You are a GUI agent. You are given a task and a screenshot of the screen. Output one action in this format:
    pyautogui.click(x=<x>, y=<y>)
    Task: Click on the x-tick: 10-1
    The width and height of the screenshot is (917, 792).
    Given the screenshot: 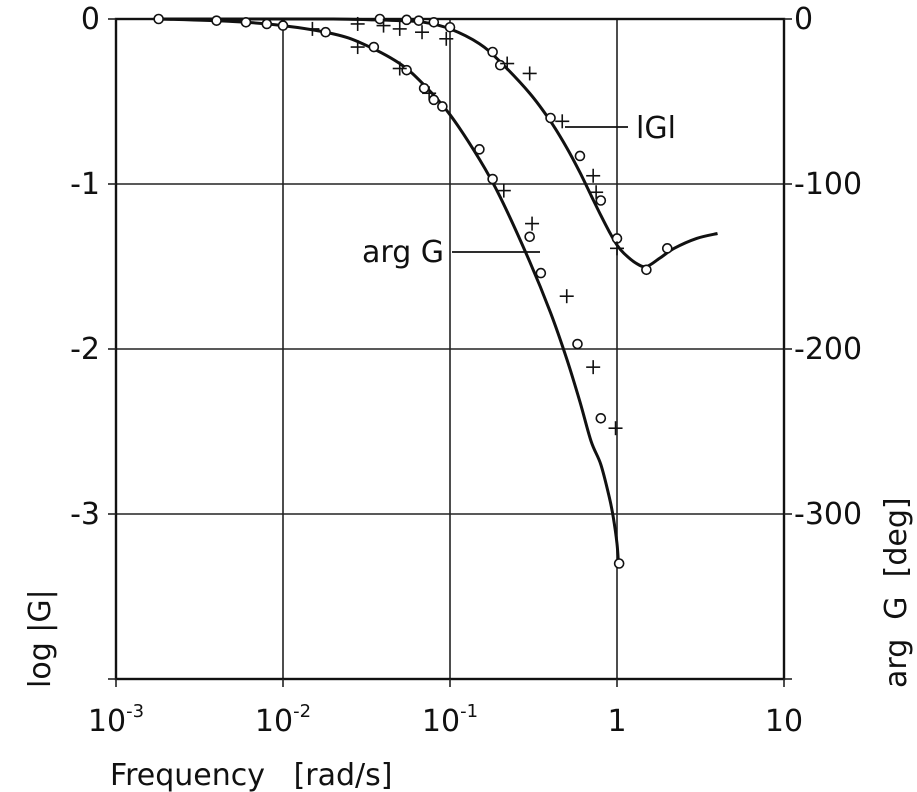 What is the action you would take?
    pyautogui.click(x=450, y=709)
    